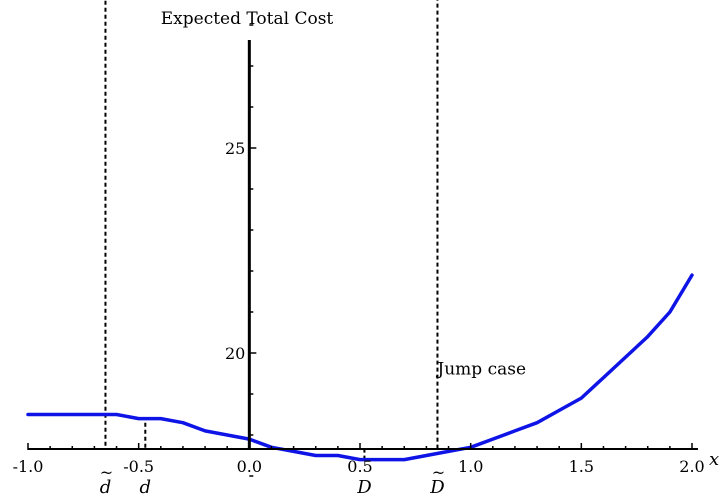  What do you see at coordinates (235, 148) in the screenshot?
I see `y-tick-label: 25` at bounding box center [235, 148].